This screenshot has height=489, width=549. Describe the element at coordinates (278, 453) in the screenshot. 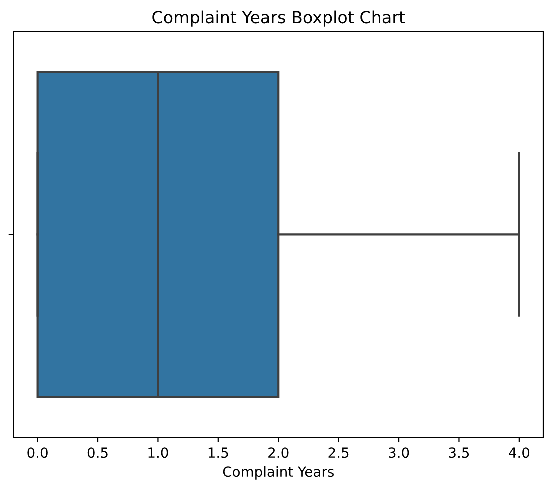

I see `x-tick-label: 2.0` at that location.